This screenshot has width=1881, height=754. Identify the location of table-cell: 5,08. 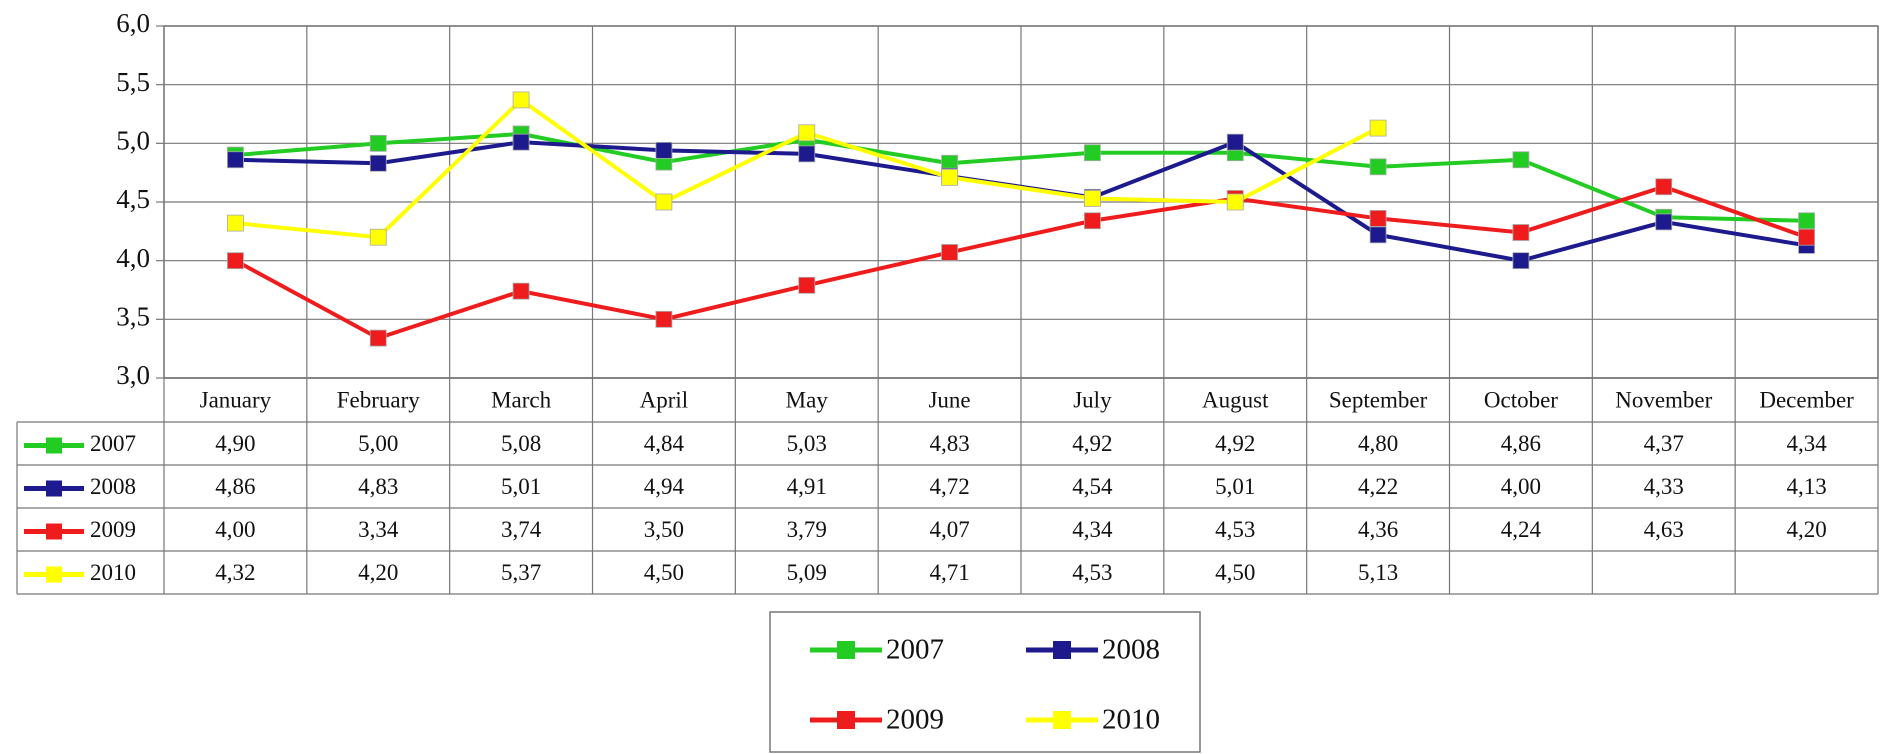
(521, 443).